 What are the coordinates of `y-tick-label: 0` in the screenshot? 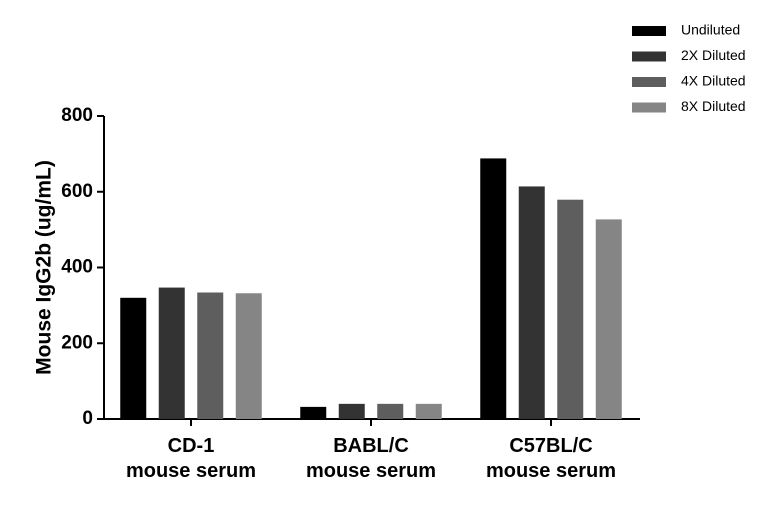 It's located at (87, 418).